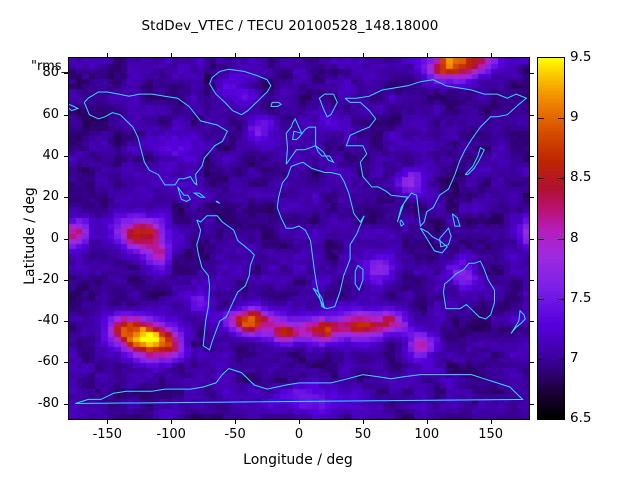  Describe the element at coordinates (50, 197) in the screenshot. I see `y-tick-label: 20` at that location.